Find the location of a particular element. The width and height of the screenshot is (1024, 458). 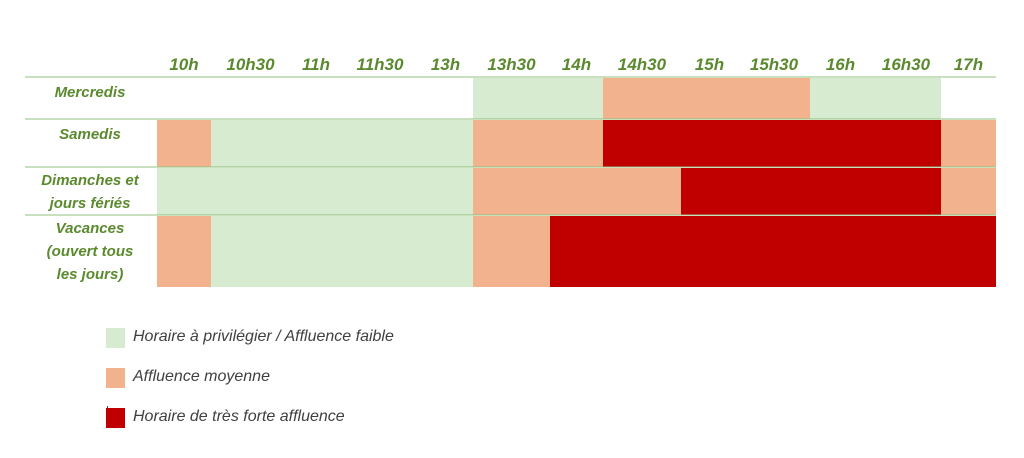

cell-4-13h30 is located at coordinates (511, 251).